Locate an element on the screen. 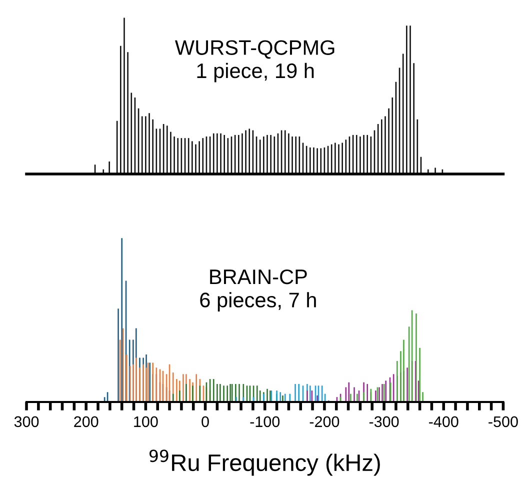 This screenshot has height=482, width=525. x-tick-label: -300 is located at coordinates (384, 422).